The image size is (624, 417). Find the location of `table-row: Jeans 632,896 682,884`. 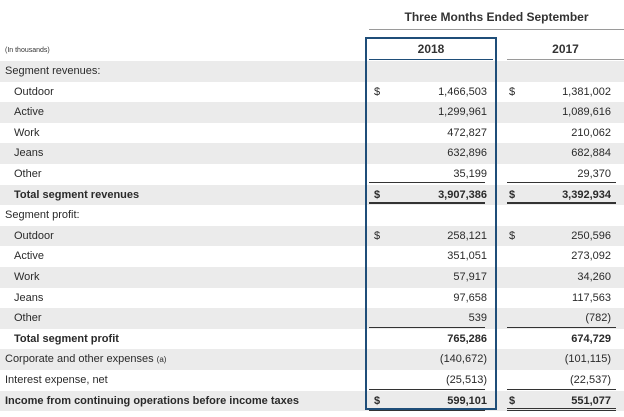

table-row: Jeans 632,896 682,884 is located at coordinates (312, 153).